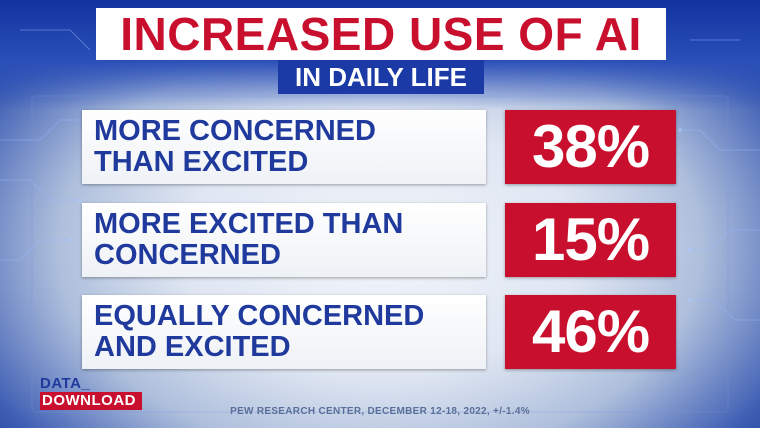 Image resolution: width=760 pixels, height=428 pixels. What do you see at coordinates (235, 131) in the screenshot?
I see `category-label-line1: MORE CONCERNED` at bounding box center [235, 131].